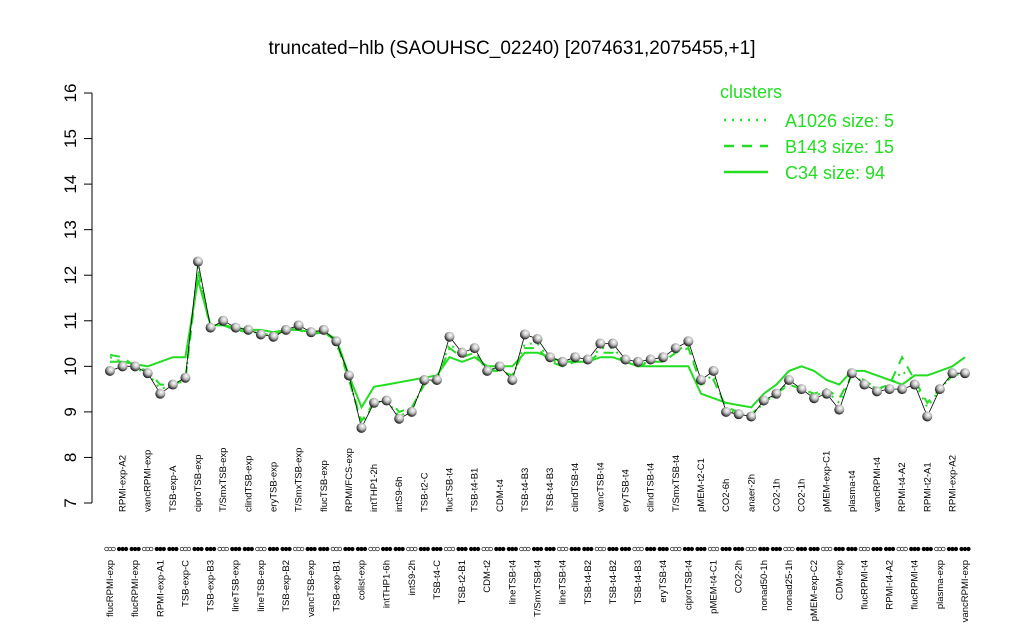 This screenshot has height=640, width=1024. Describe the element at coordinates (726, 495) in the screenshot. I see `category-label: CO2-6h` at that location.